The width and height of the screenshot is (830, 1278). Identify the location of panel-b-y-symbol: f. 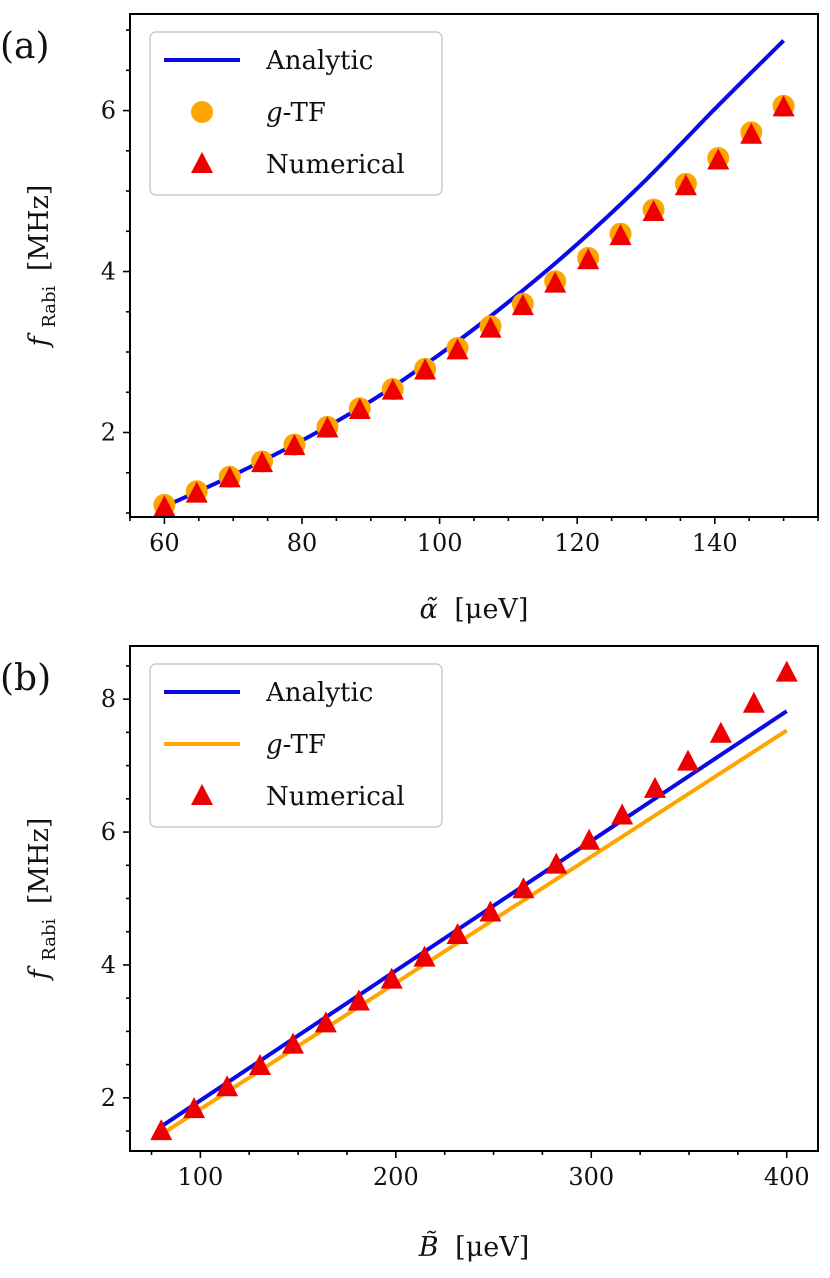
(39, 973).